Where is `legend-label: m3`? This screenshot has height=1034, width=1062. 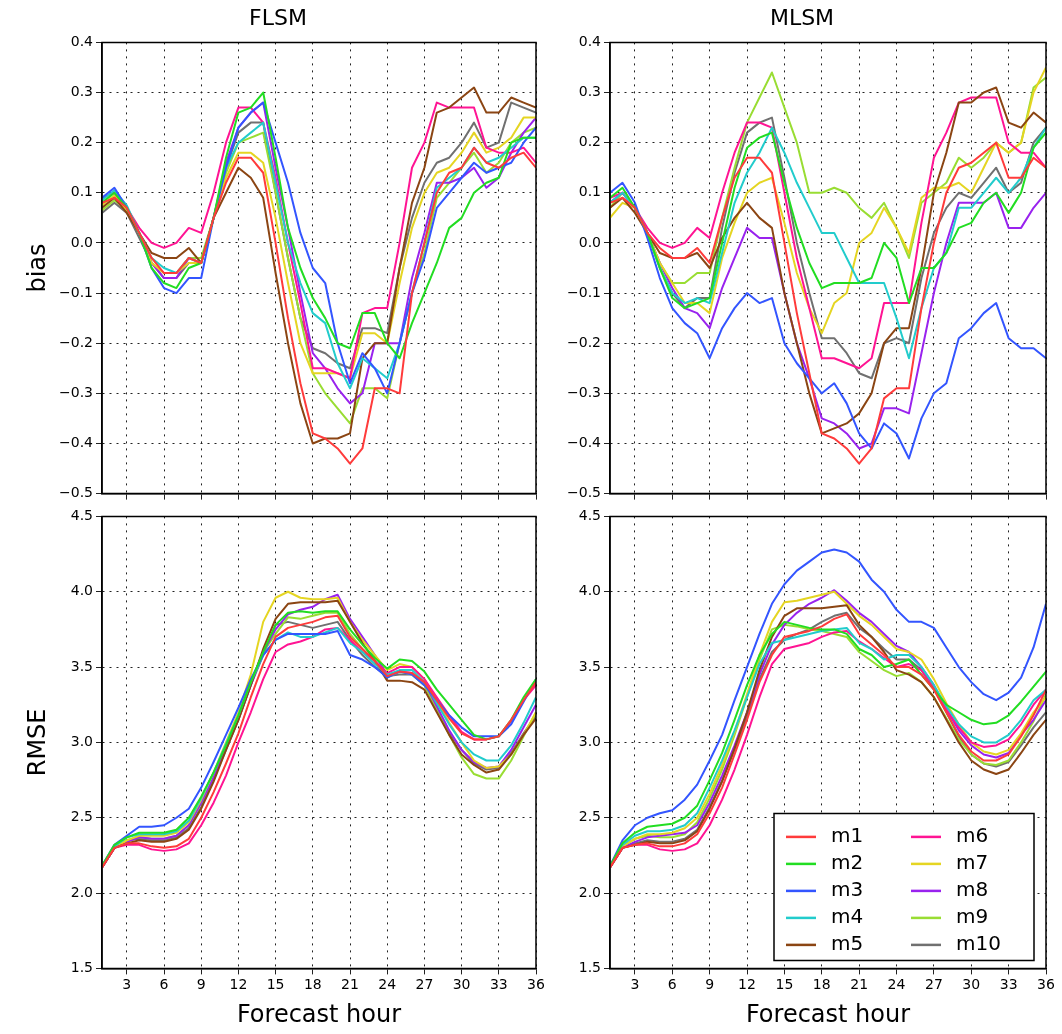
legend-label: m3 is located at coordinates (847, 889).